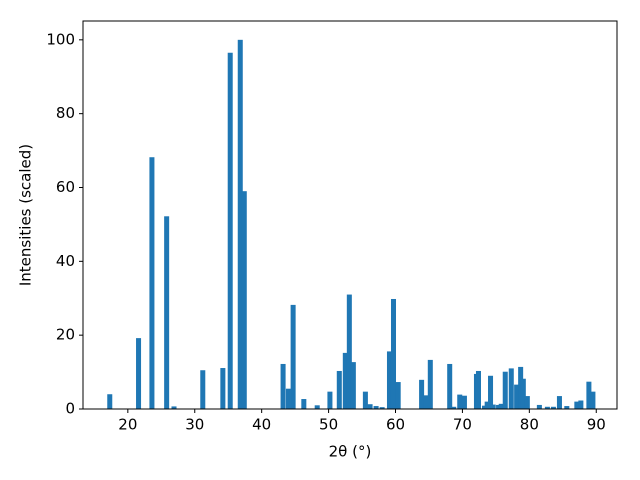 The height and width of the screenshot is (480, 640). What do you see at coordinates (529, 425) in the screenshot?
I see `x-tick-label: 80` at bounding box center [529, 425].